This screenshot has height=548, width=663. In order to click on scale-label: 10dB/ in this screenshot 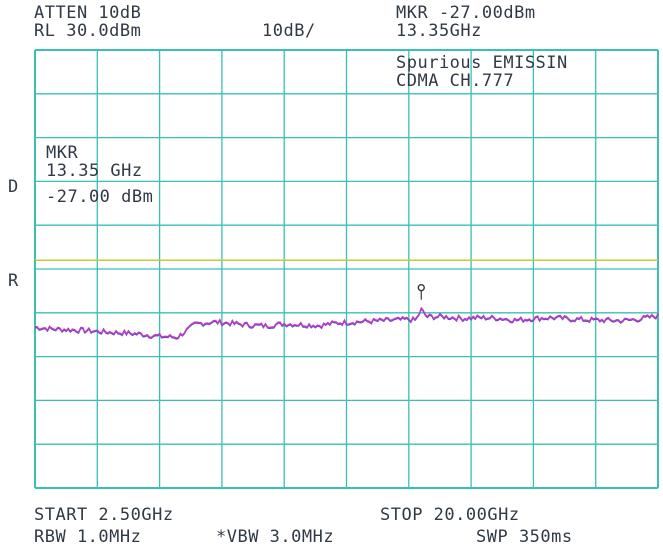, I will do `click(289, 31)`.